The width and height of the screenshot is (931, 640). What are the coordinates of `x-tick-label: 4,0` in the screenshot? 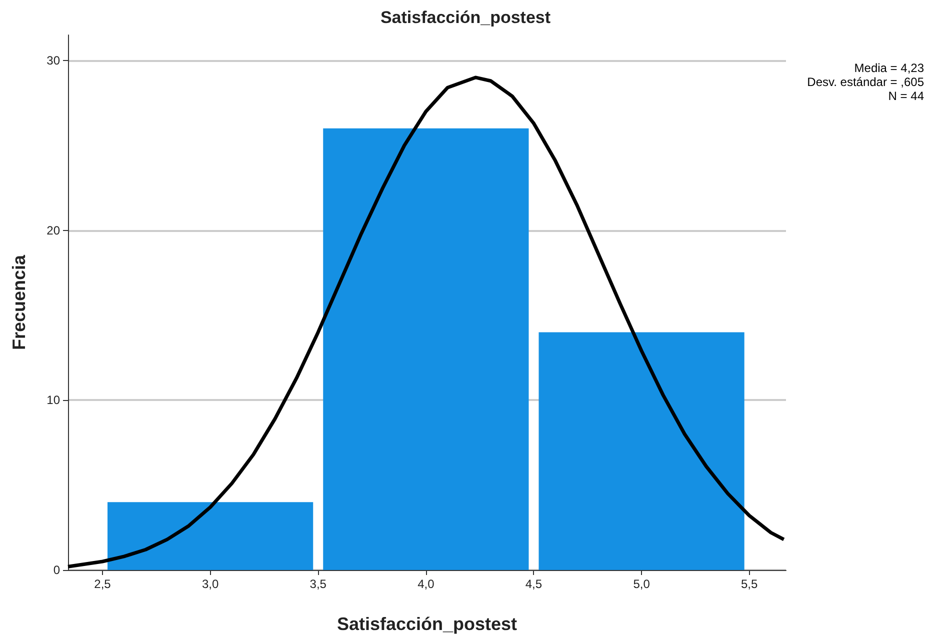 It's located at (426, 584).